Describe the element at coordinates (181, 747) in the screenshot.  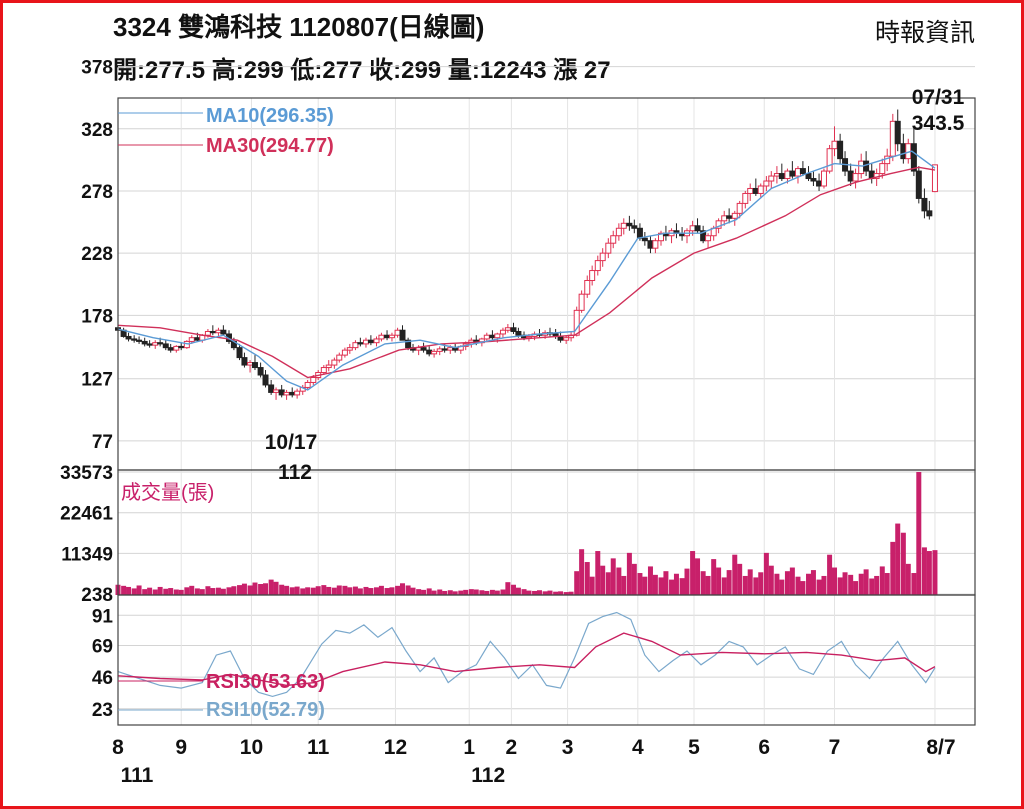
I see `month-tick-label: 9` at that location.